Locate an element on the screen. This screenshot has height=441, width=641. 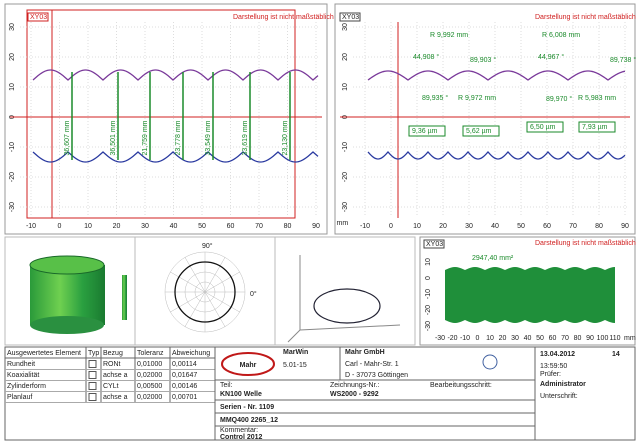
table-cell: 0,00114 is located at coordinates (184, 364).